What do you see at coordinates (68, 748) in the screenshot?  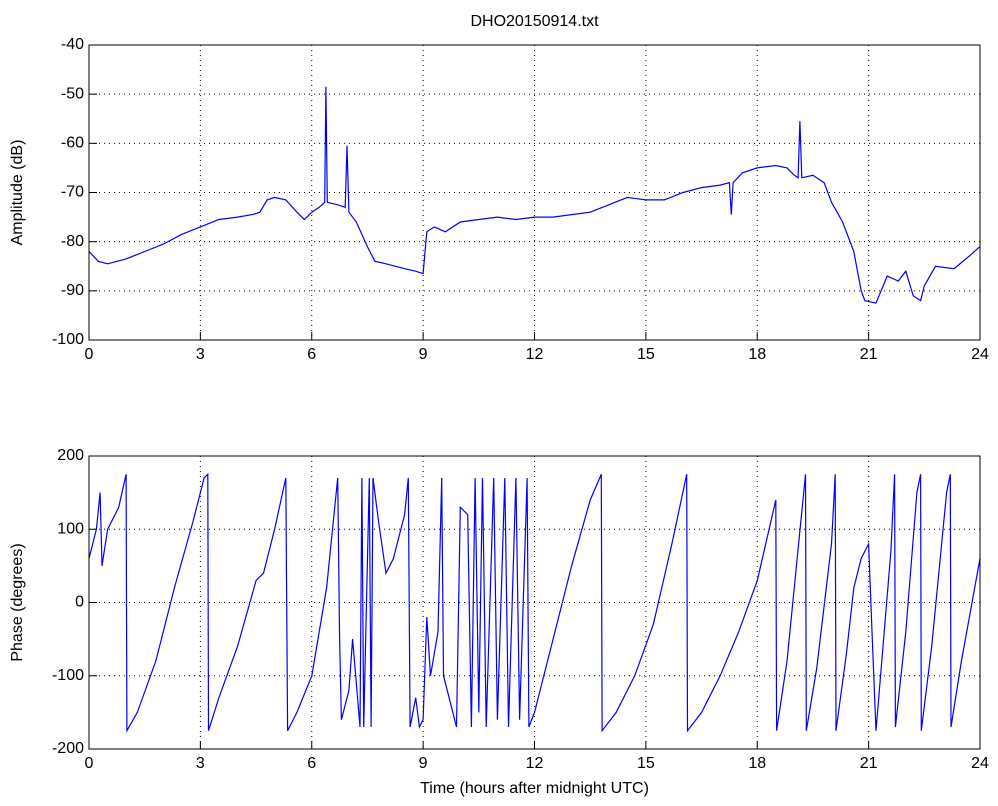 I see `y-tick-label: -200` at bounding box center [68, 748].